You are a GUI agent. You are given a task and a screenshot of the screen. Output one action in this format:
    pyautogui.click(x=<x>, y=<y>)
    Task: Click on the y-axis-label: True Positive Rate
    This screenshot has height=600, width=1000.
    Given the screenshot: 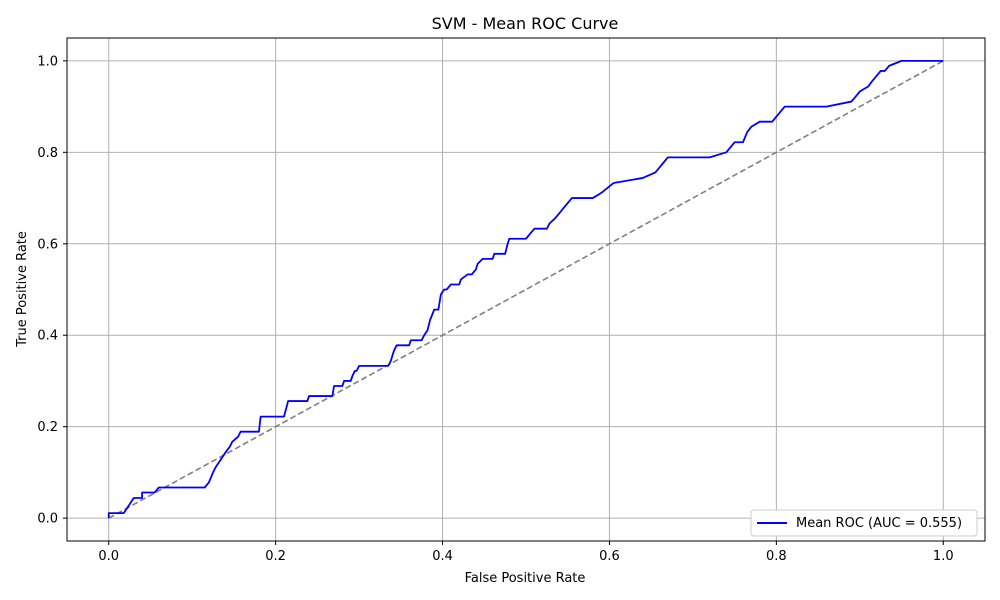 What is the action you would take?
    pyautogui.click(x=22, y=289)
    